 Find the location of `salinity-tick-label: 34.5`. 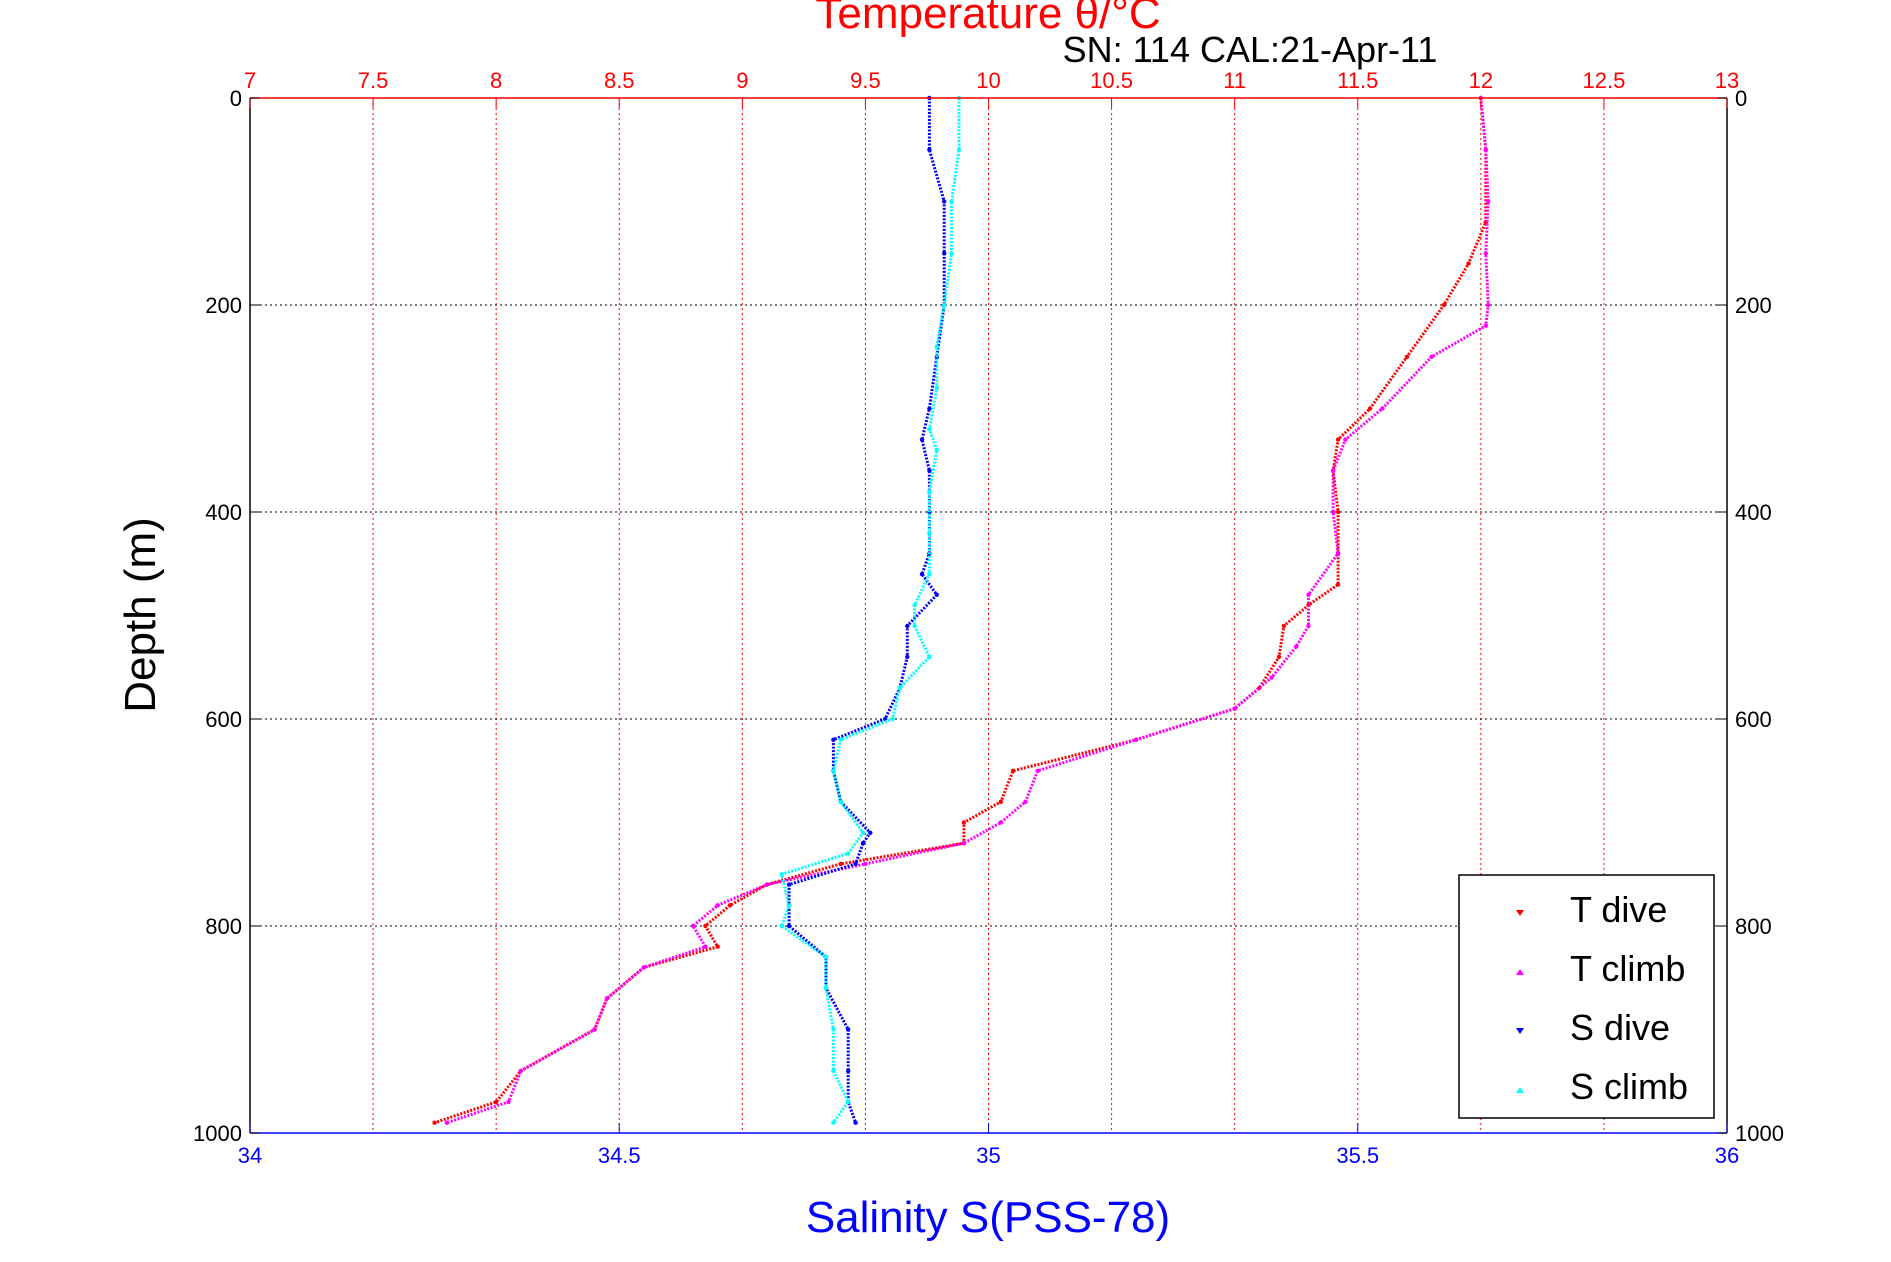

salinity-tick-label: 34.5 is located at coordinates (619, 1155).